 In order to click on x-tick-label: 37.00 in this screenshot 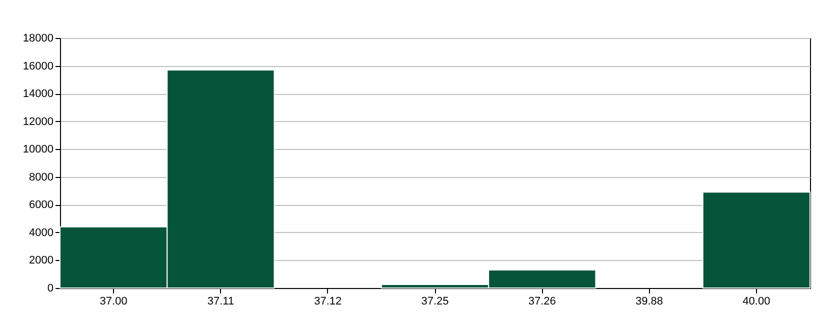, I will do `click(114, 302)`.